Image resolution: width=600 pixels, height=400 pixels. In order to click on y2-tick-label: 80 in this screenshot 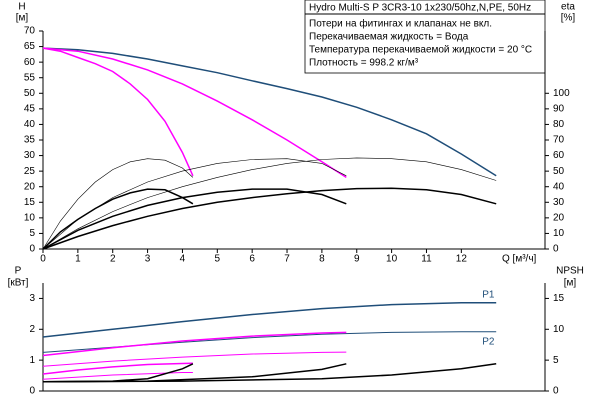, I will do `click(559, 124)`.